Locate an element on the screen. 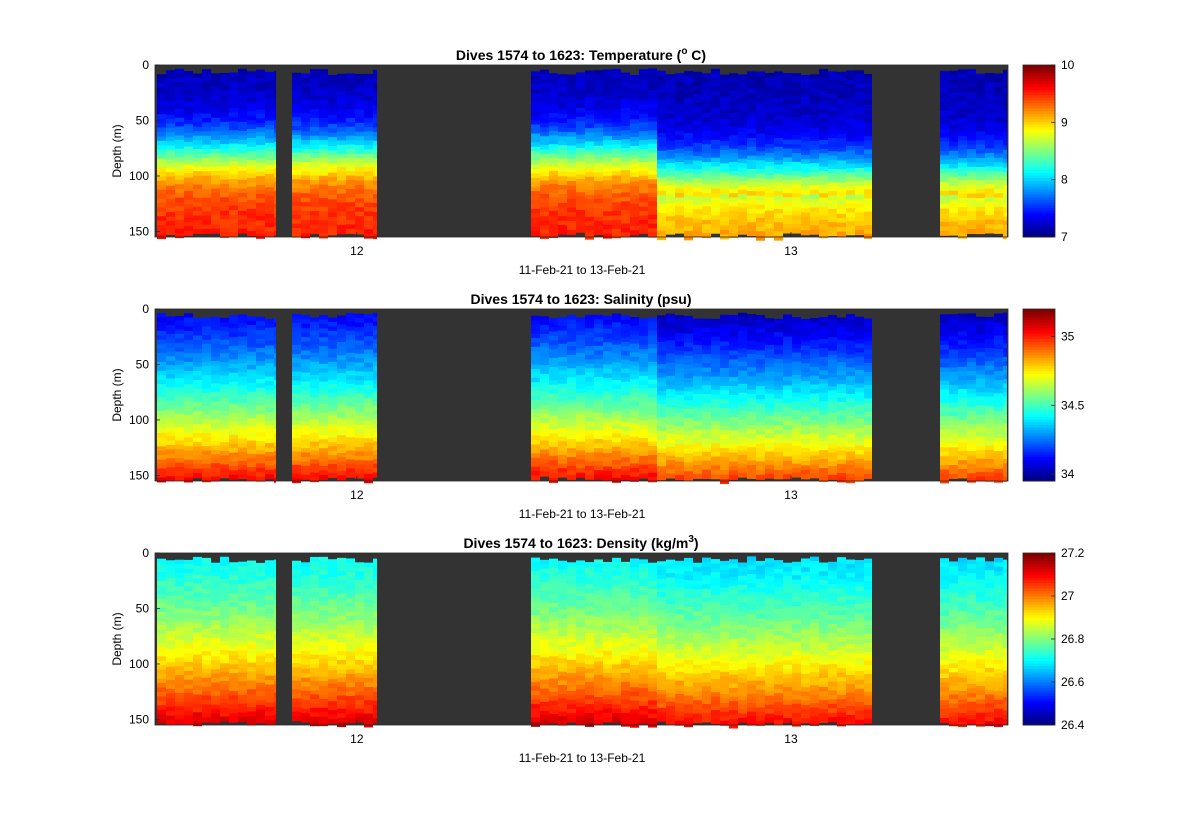 Image resolution: width=1200 pixels, height=815 pixels. colorbar: 10 9 8 7 is located at coordinates (1048, 151).